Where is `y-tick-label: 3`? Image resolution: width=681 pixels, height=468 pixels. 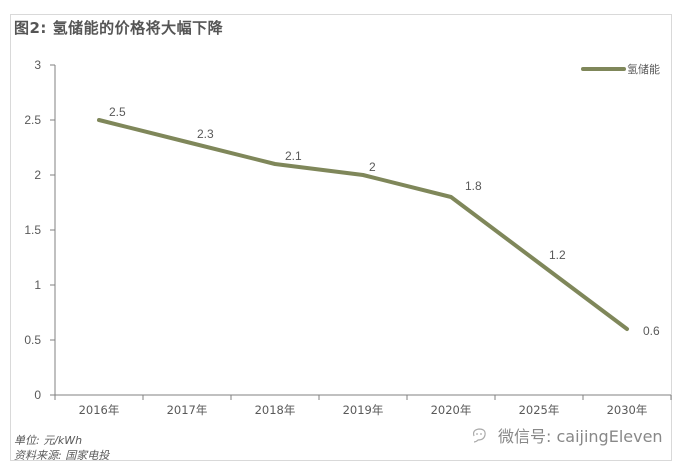
y-tick-label: 3 is located at coordinates (37, 65).